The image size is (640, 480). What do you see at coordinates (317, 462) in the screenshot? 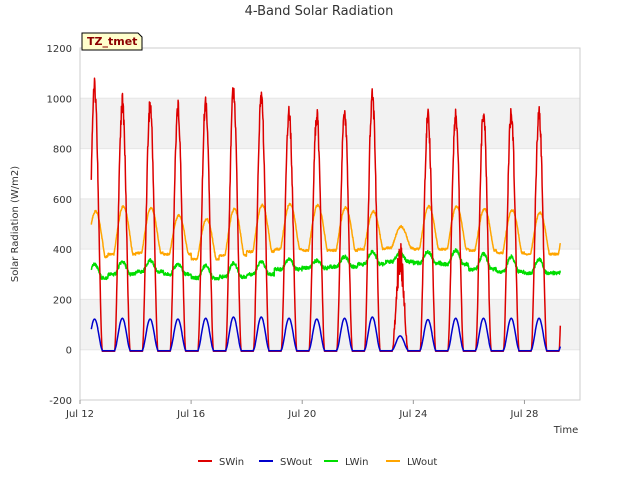
I see `legend: SWin SWout LWin LWout` at bounding box center [317, 462].